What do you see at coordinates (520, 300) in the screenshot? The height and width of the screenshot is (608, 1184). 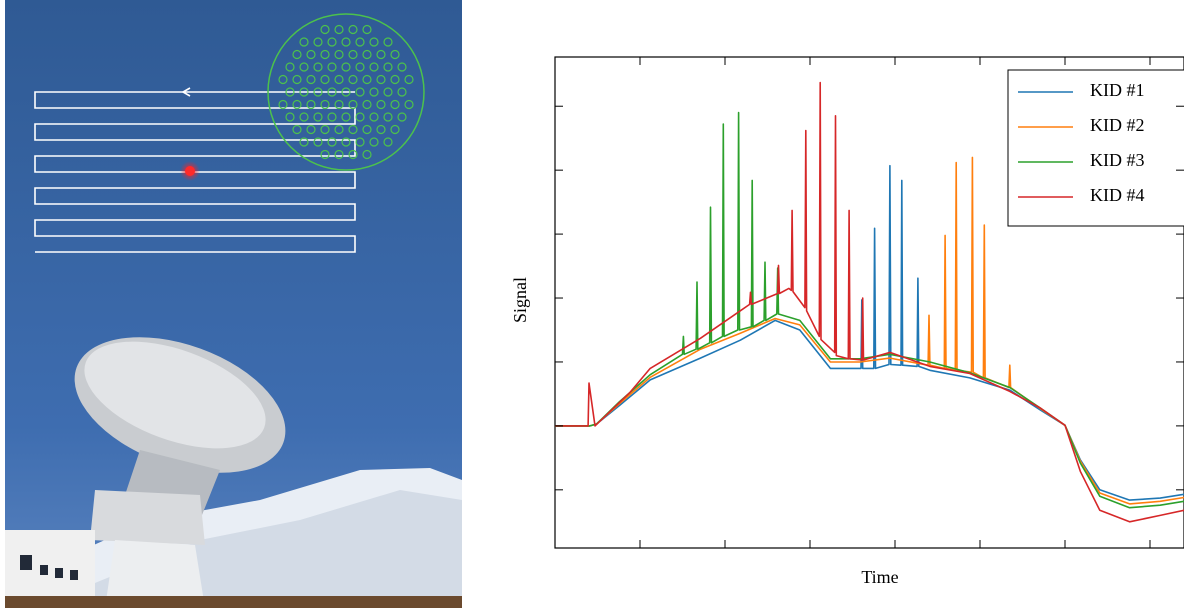 I see `y-axis-label: Signal` at bounding box center [520, 300].